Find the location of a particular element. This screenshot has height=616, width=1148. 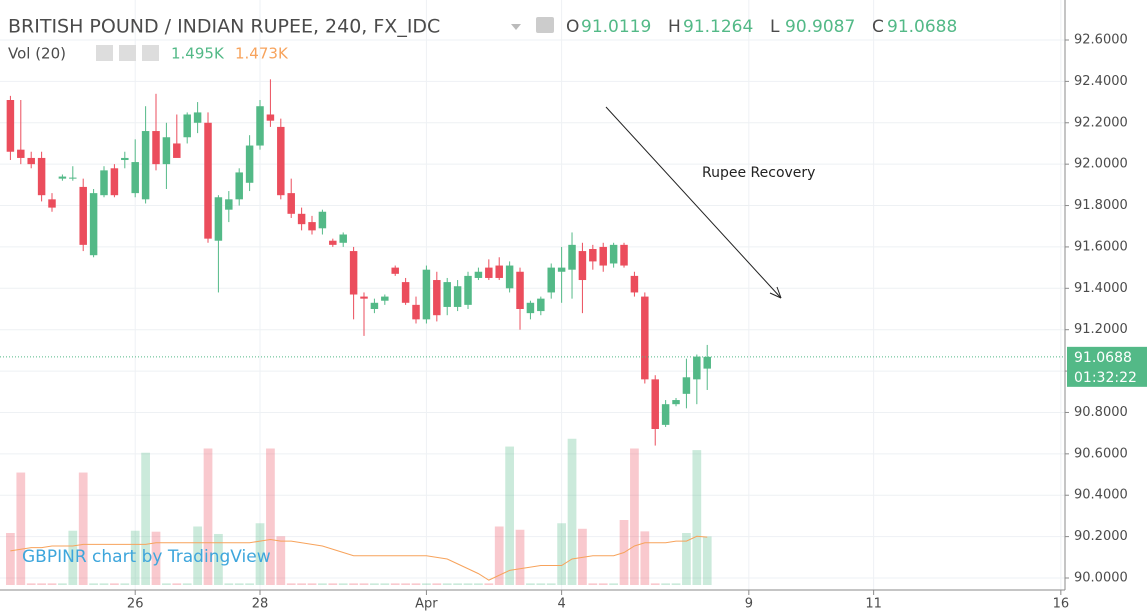

x-tick-label: 9 is located at coordinates (749, 604).